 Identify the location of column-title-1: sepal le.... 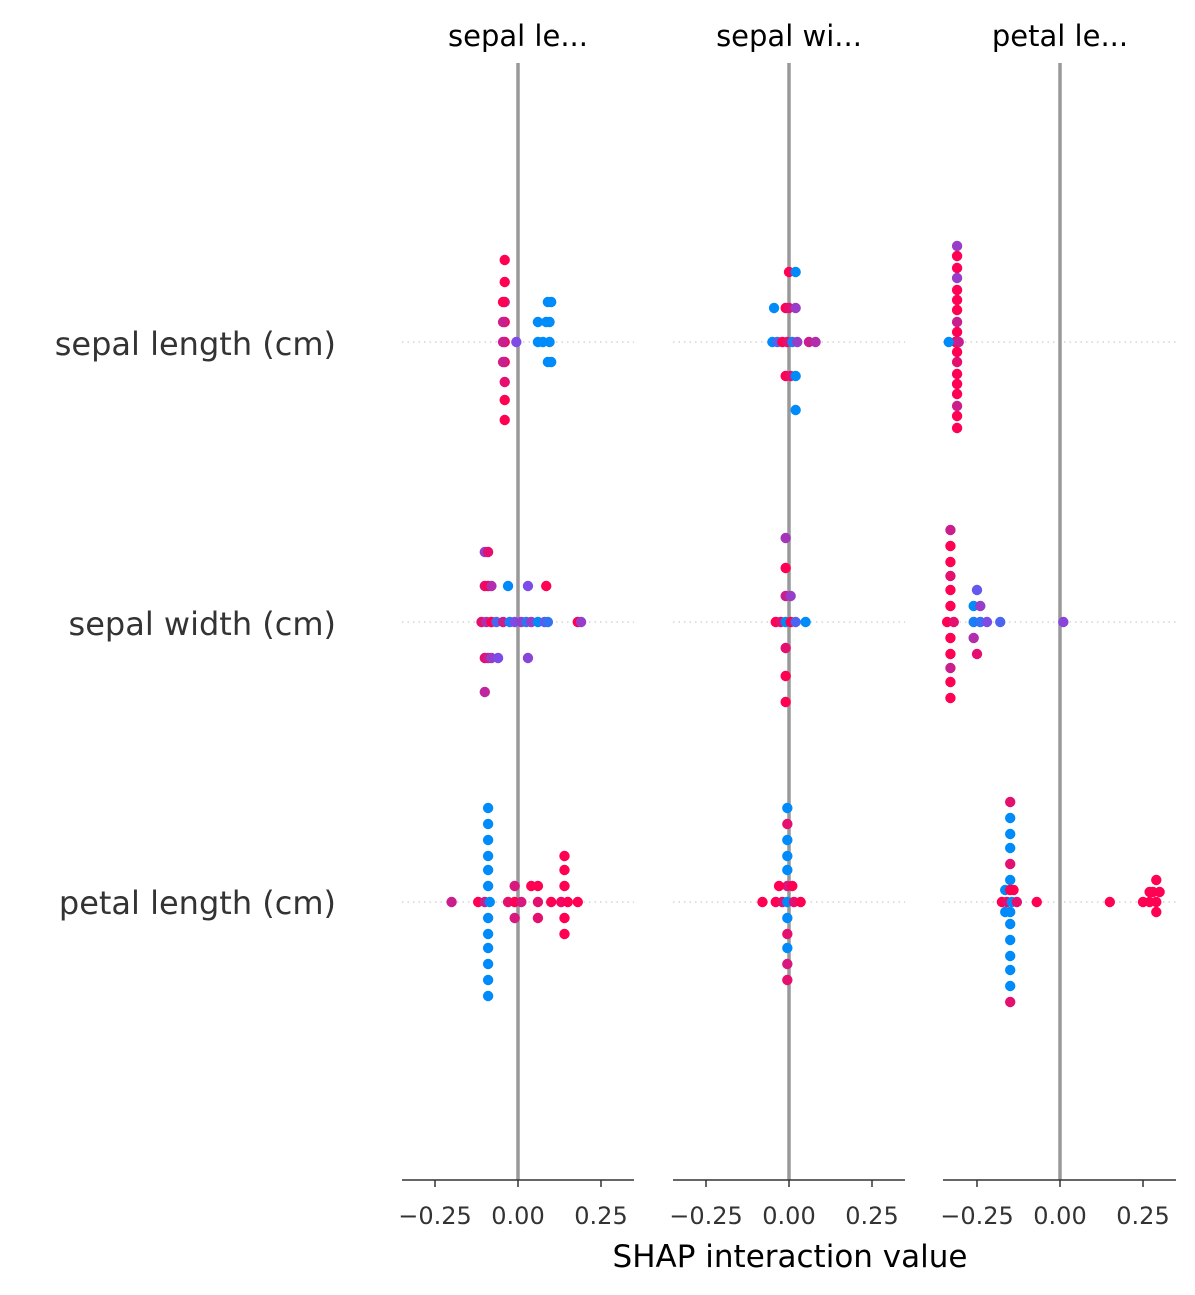
(518, 36).